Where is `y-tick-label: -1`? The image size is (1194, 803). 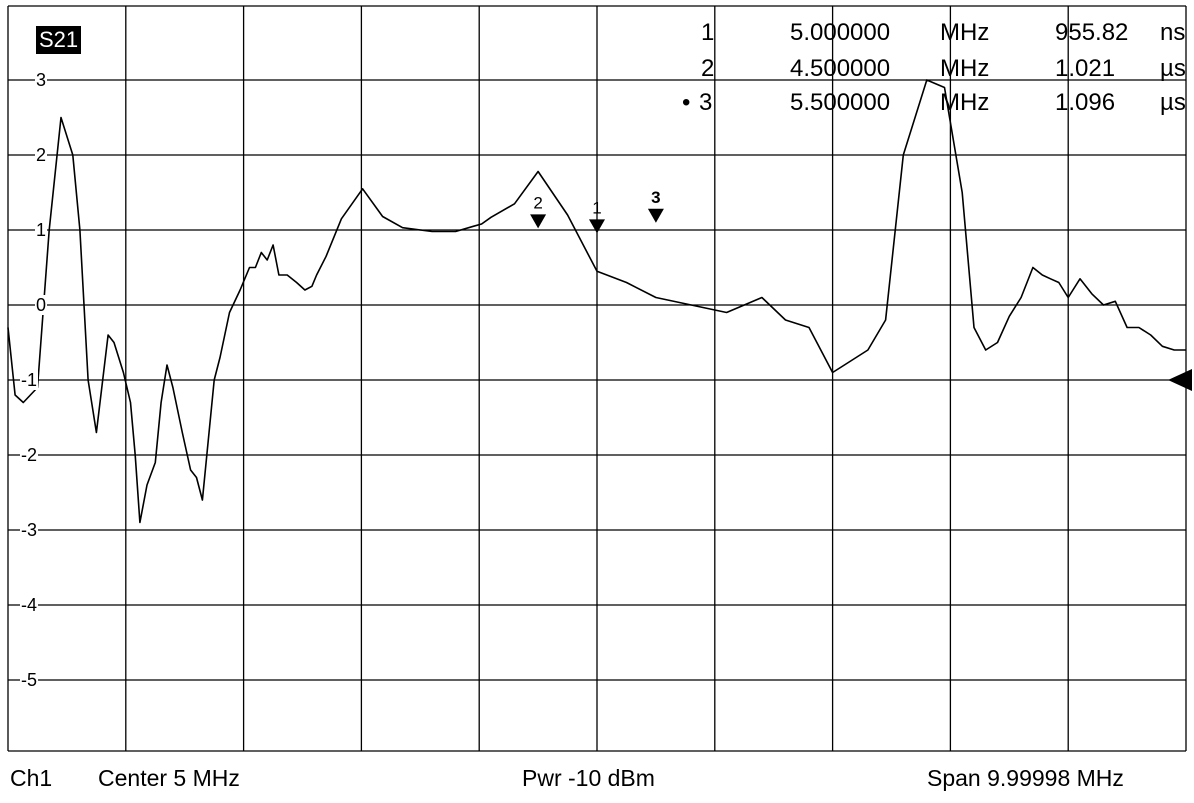 y-tick-label: -1 is located at coordinates (29, 380).